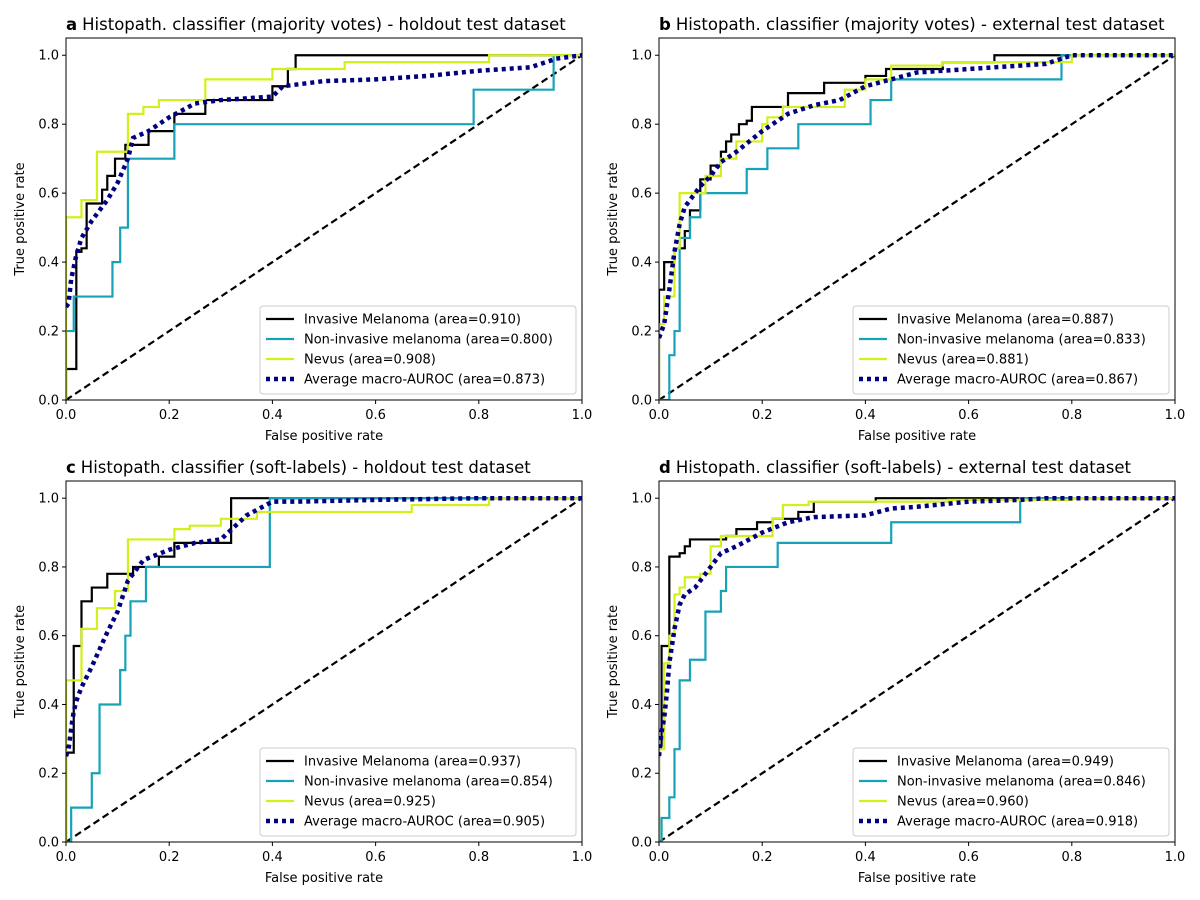  I want to click on panel-letter: a, so click(71, 24).